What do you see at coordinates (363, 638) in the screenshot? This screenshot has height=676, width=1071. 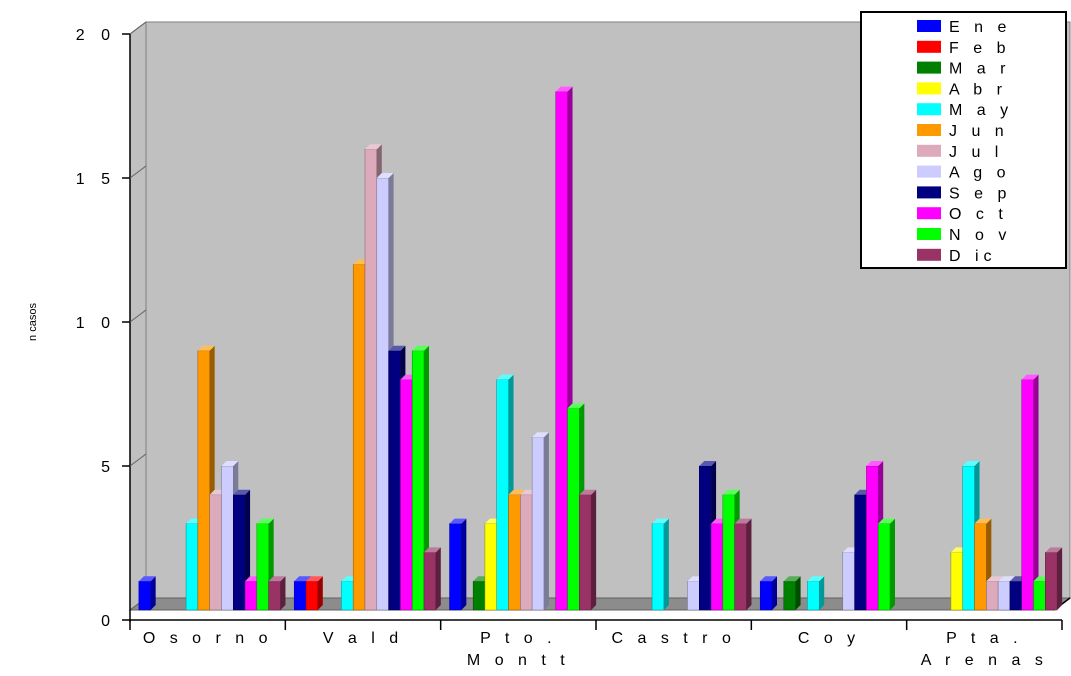 I see `x-tick-label: V a l d` at bounding box center [363, 638].